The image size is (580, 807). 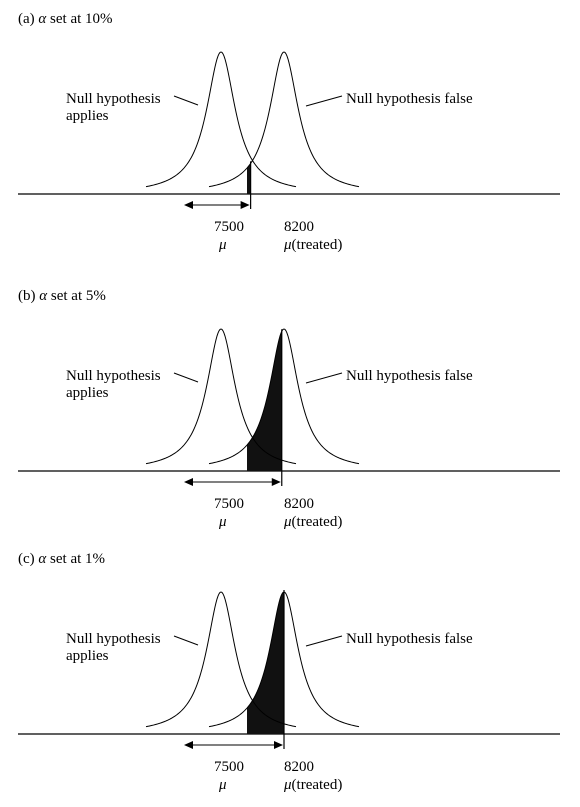 I want to click on panel-title: (c) α set at 1%, so click(x=62, y=559).